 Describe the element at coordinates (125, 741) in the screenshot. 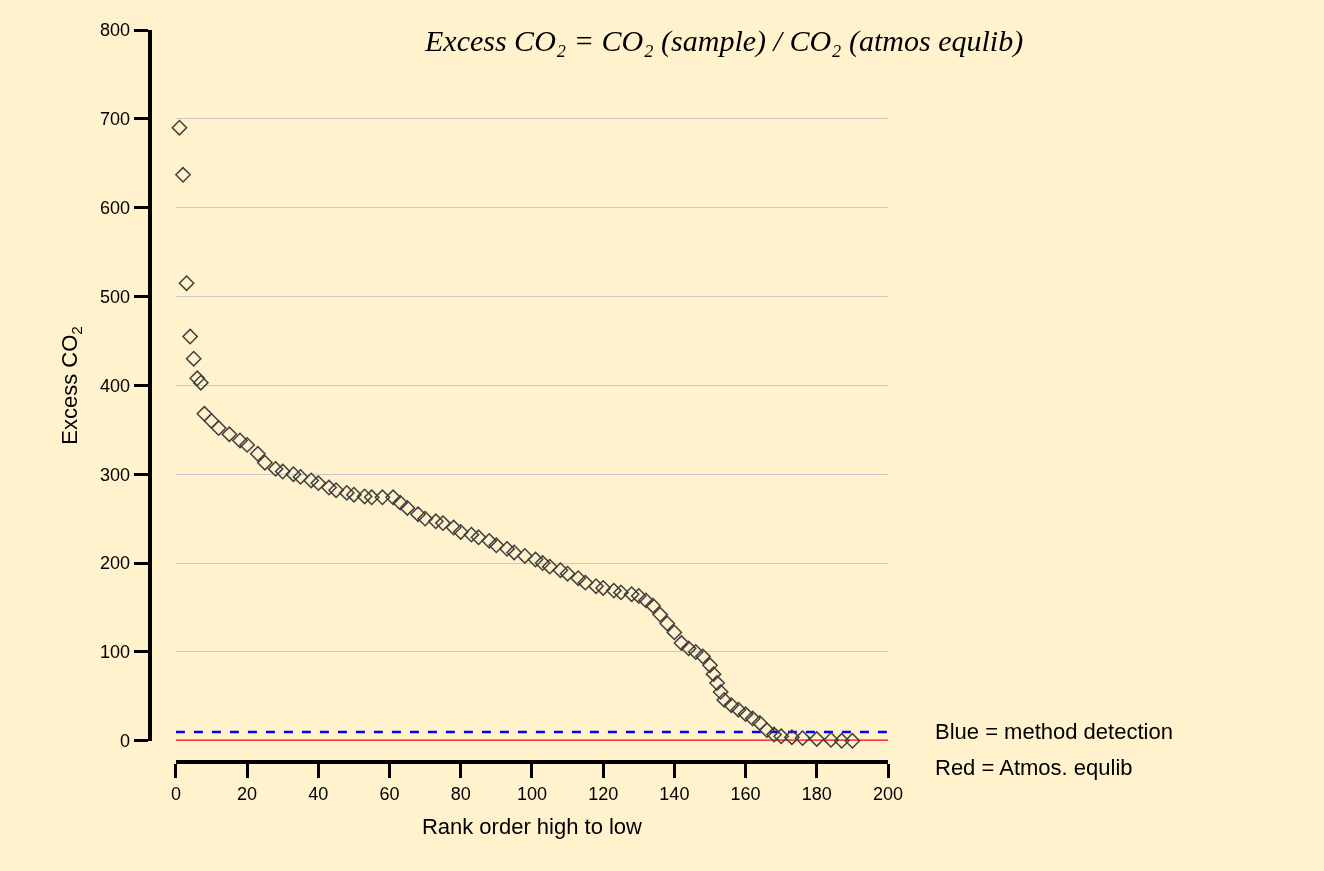

I see `y-tick-label: 0` at that location.